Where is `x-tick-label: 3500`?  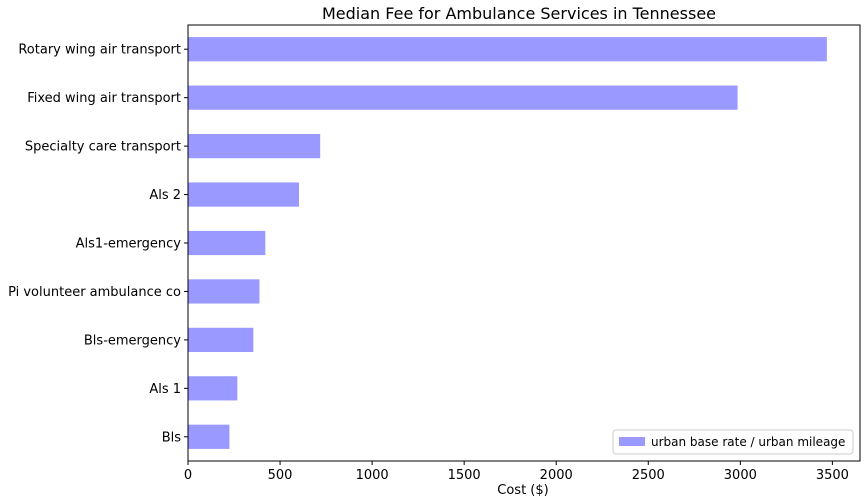 x-tick-label: 3500 is located at coordinates (832, 475).